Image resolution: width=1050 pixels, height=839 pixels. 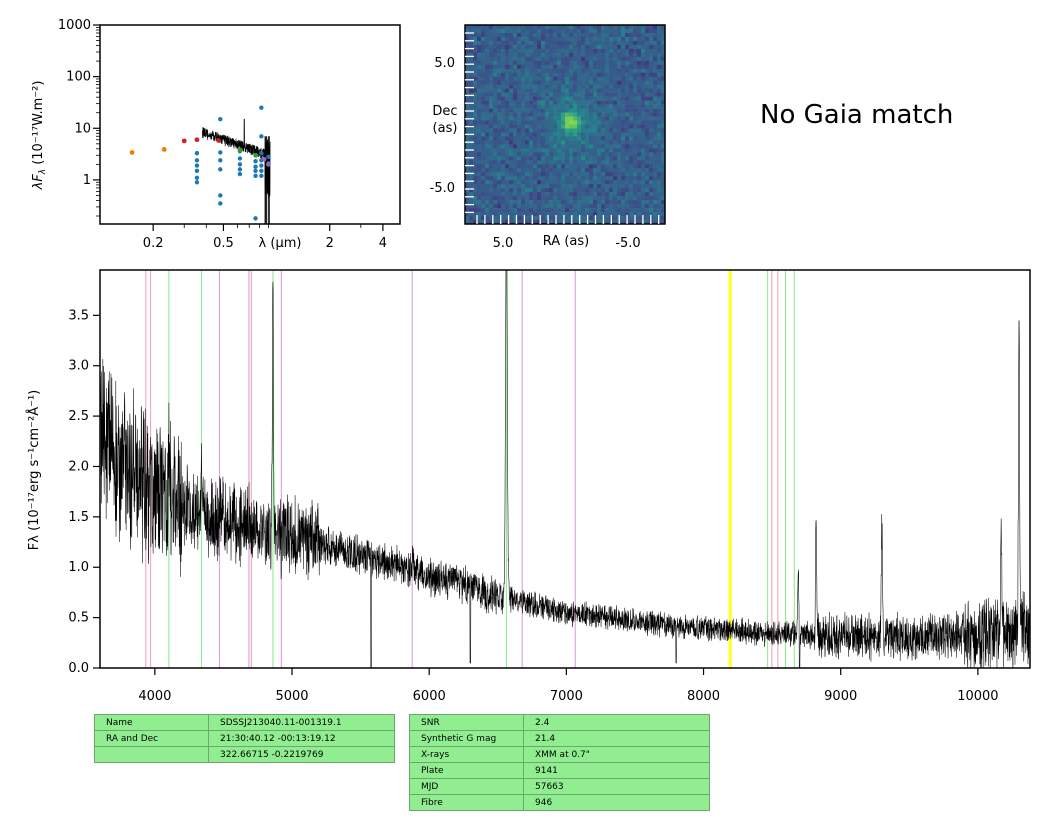 I want to click on right-table-key: MJD, so click(x=466, y=786).